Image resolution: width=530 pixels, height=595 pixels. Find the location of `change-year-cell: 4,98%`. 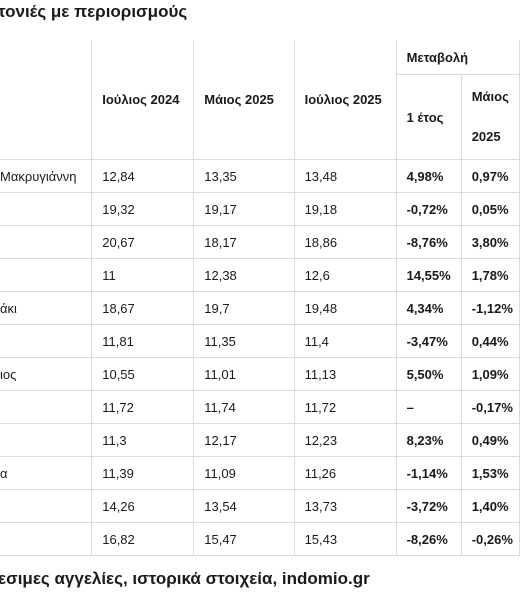

change-year-cell: 4,98% is located at coordinates (429, 176).